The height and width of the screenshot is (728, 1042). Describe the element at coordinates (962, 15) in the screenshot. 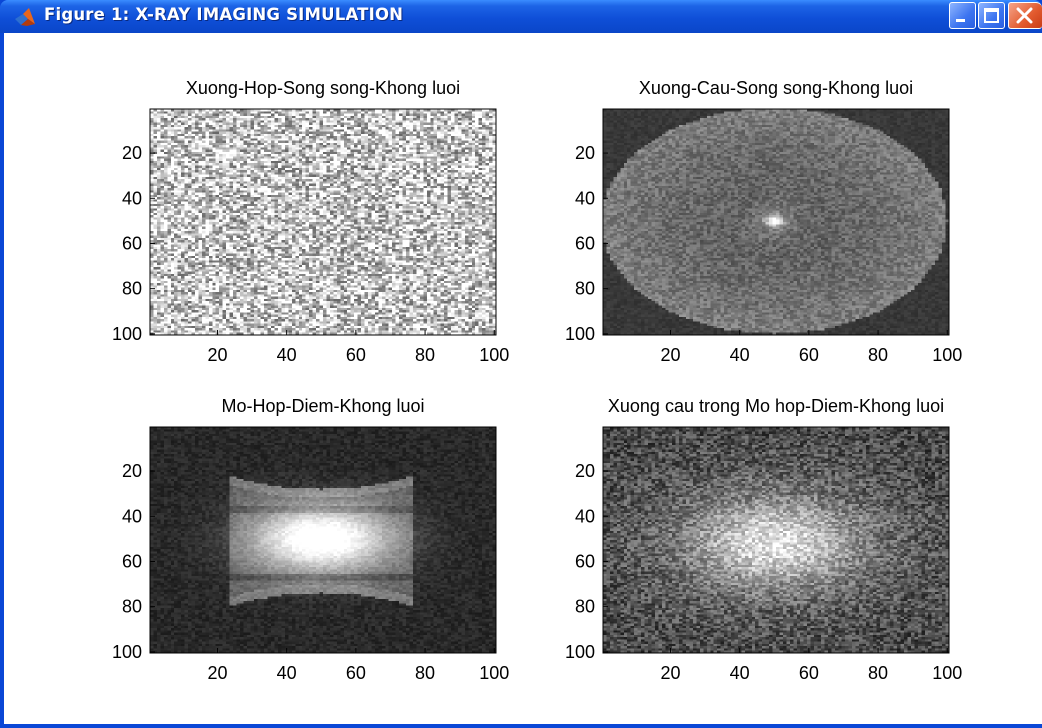

I see `minimize-button` at that location.